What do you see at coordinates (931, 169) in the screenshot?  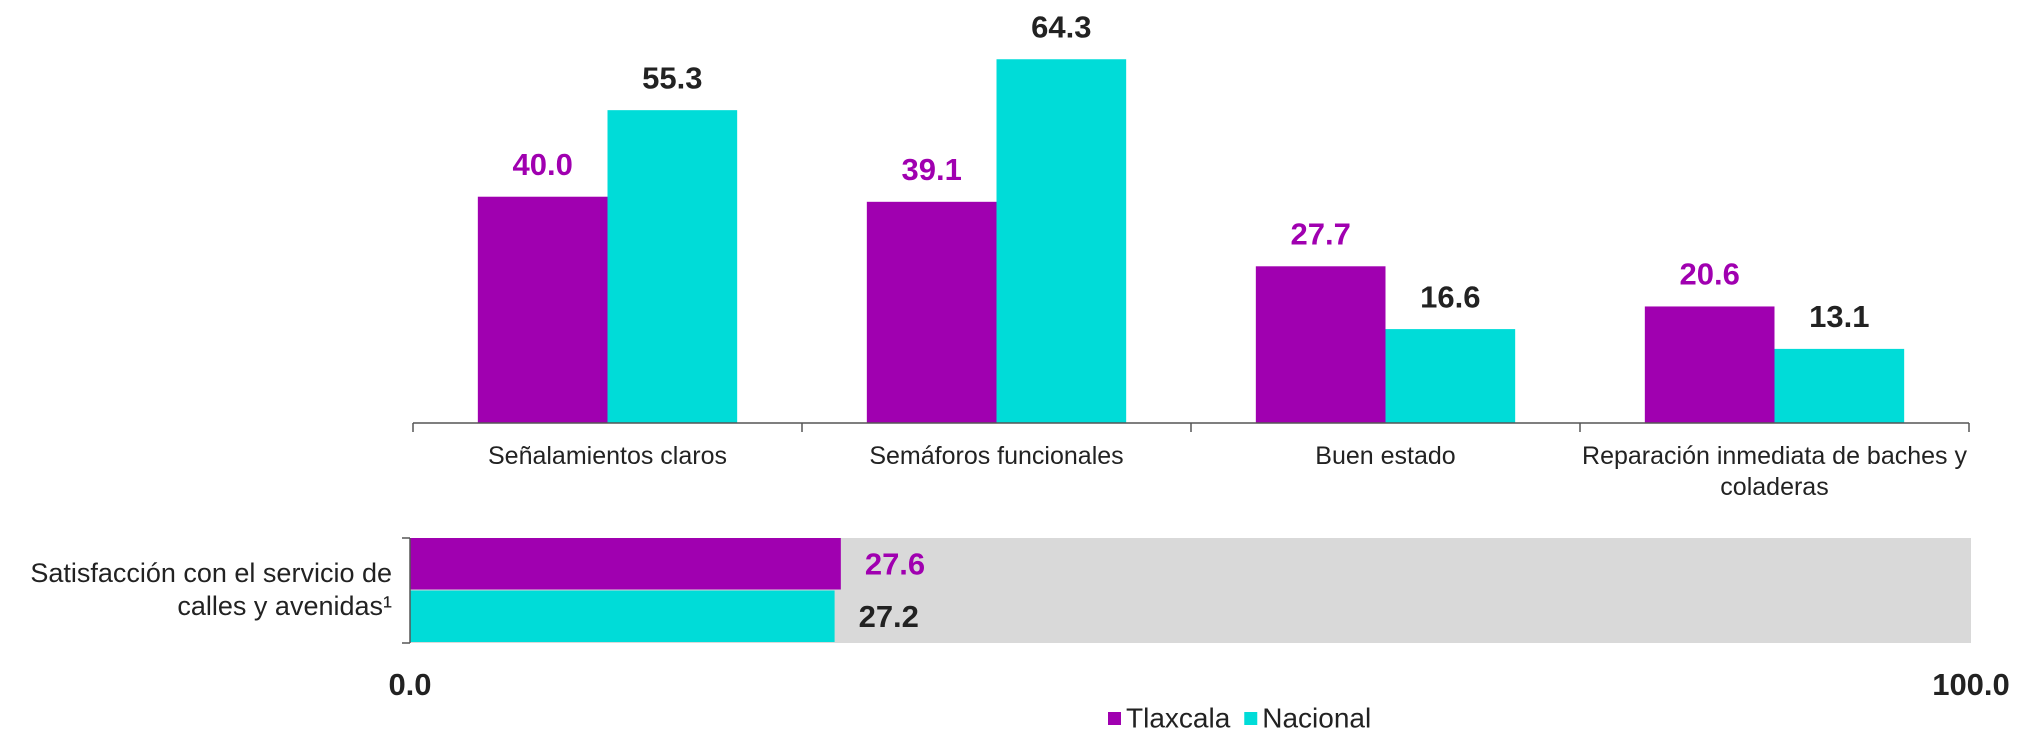 I see `data-label: 39.1` at bounding box center [931, 169].